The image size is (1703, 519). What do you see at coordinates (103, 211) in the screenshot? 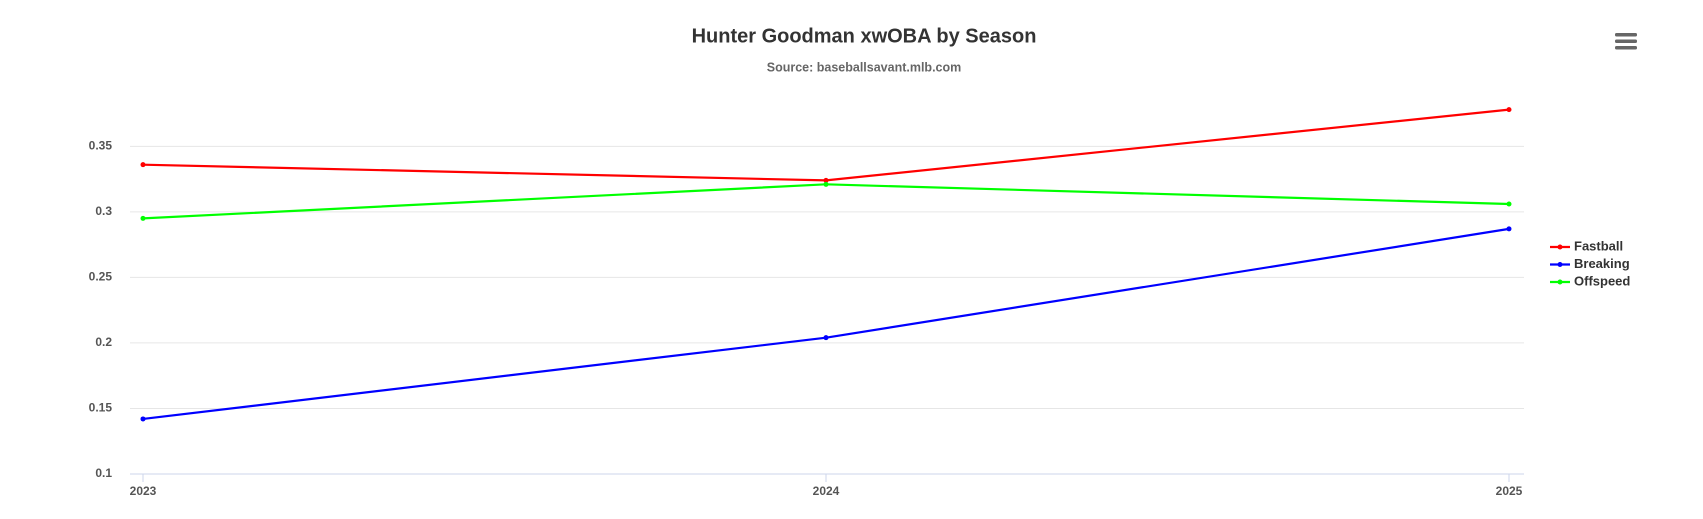
I see `y-tick-label: 0.3` at bounding box center [103, 211].